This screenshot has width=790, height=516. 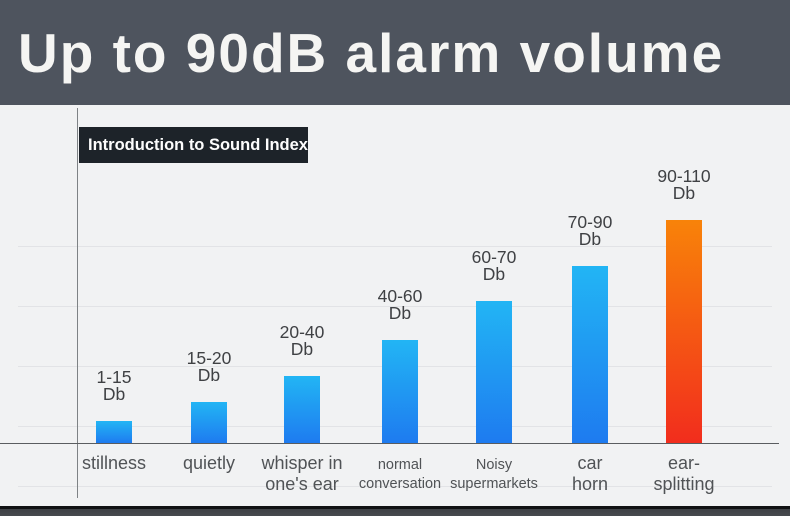 I want to click on category-label: car horn, so click(x=590, y=473).